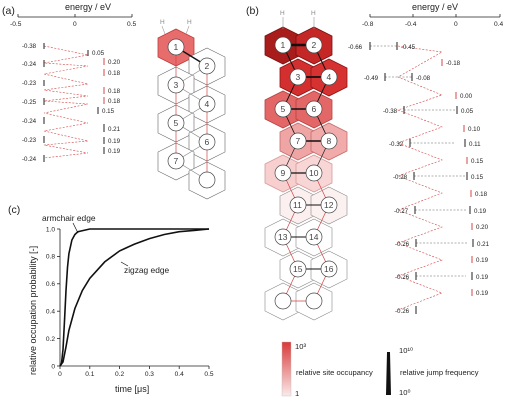 The width and height of the screenshot is (520, 404). I want to click on b-level-value: -0.08, so click(423, 78).